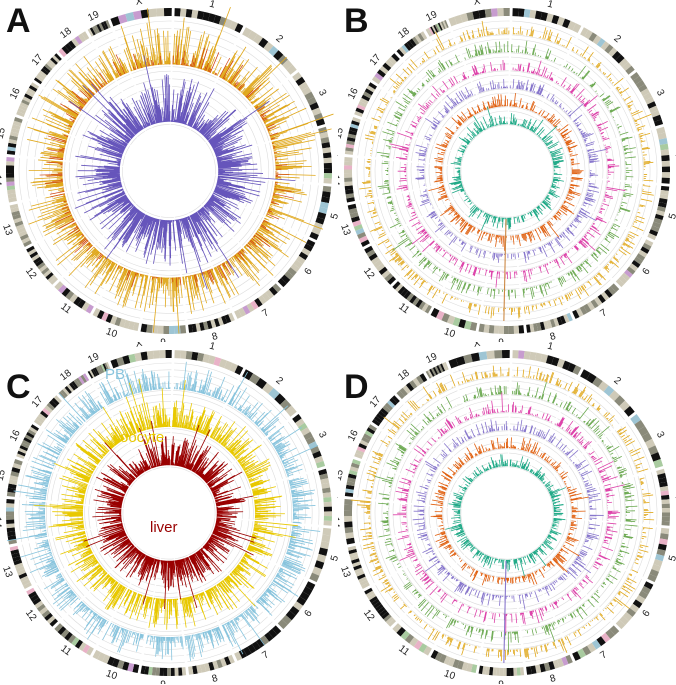  What do you see at coordinates (7, 572) in the screenshot?
I see `chromosome-label: 13` at bounding box center [7, 572].